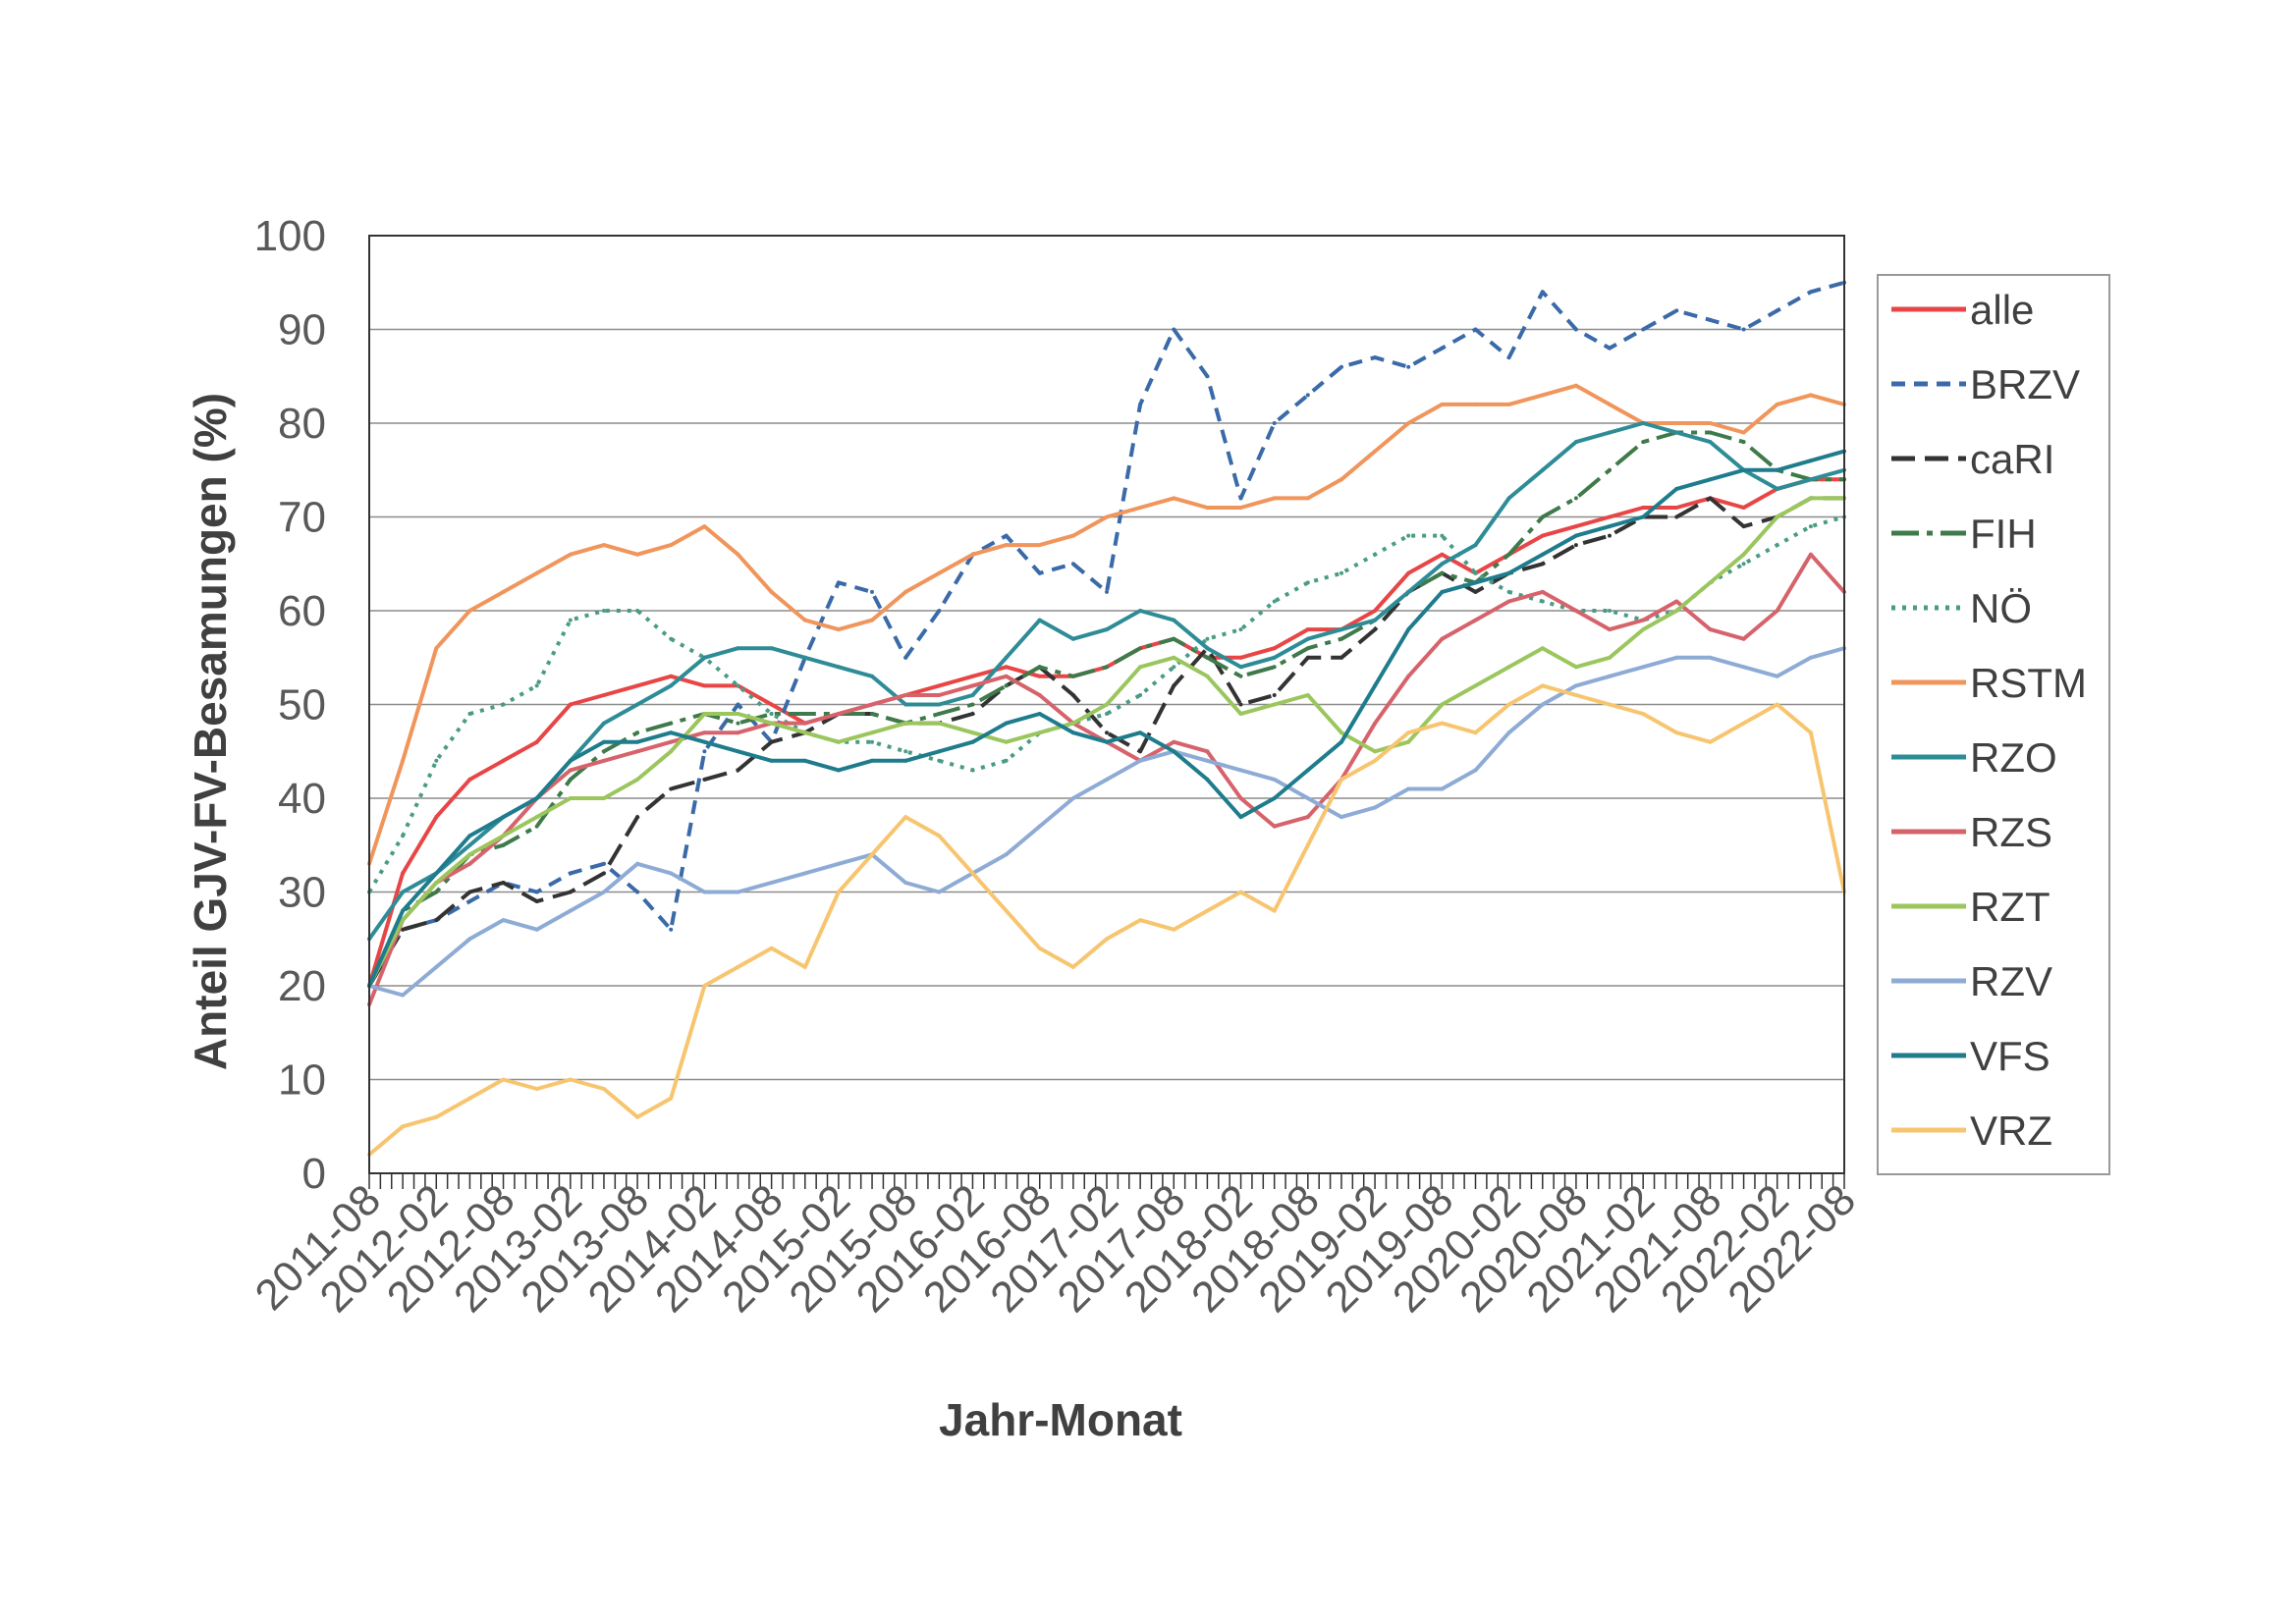  Describe the element at coordinates (302, 986) in the screenshot. I see `y-tick-label: 20` at that location.